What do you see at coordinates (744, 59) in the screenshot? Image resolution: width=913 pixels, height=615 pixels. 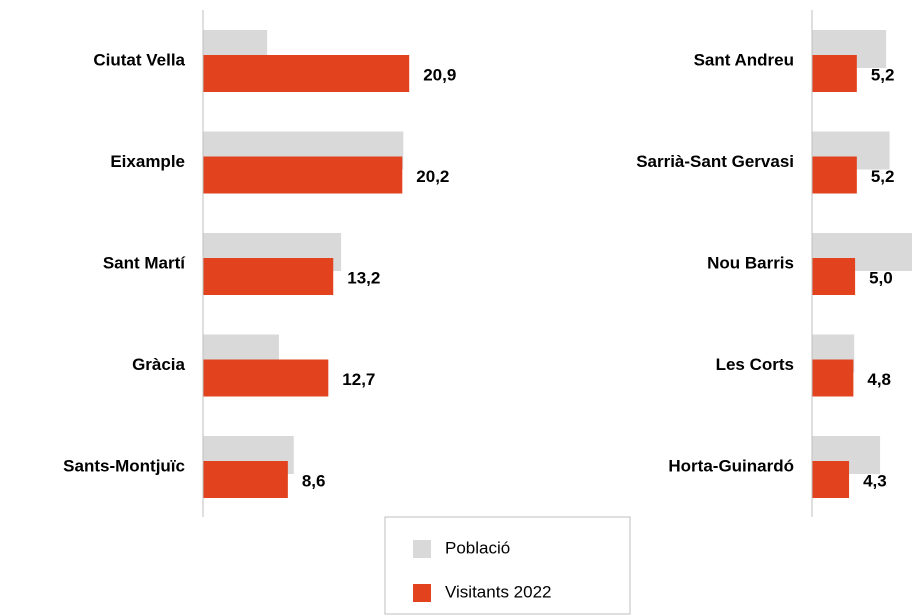 I see `category-label: Sant Andreu` at bounding box center [744, 59].